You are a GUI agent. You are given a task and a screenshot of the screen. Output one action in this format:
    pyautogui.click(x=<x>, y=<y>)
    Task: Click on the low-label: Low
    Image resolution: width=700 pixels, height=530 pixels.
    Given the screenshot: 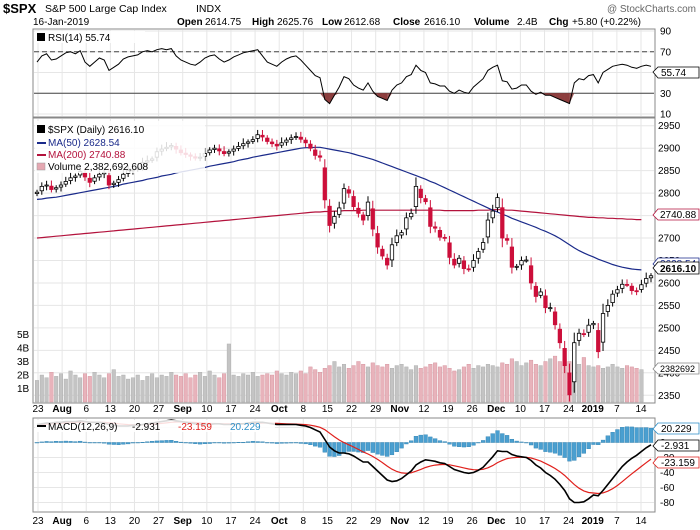 What is the action you would take?
    pyautogui.click(x=332, y=22)
    